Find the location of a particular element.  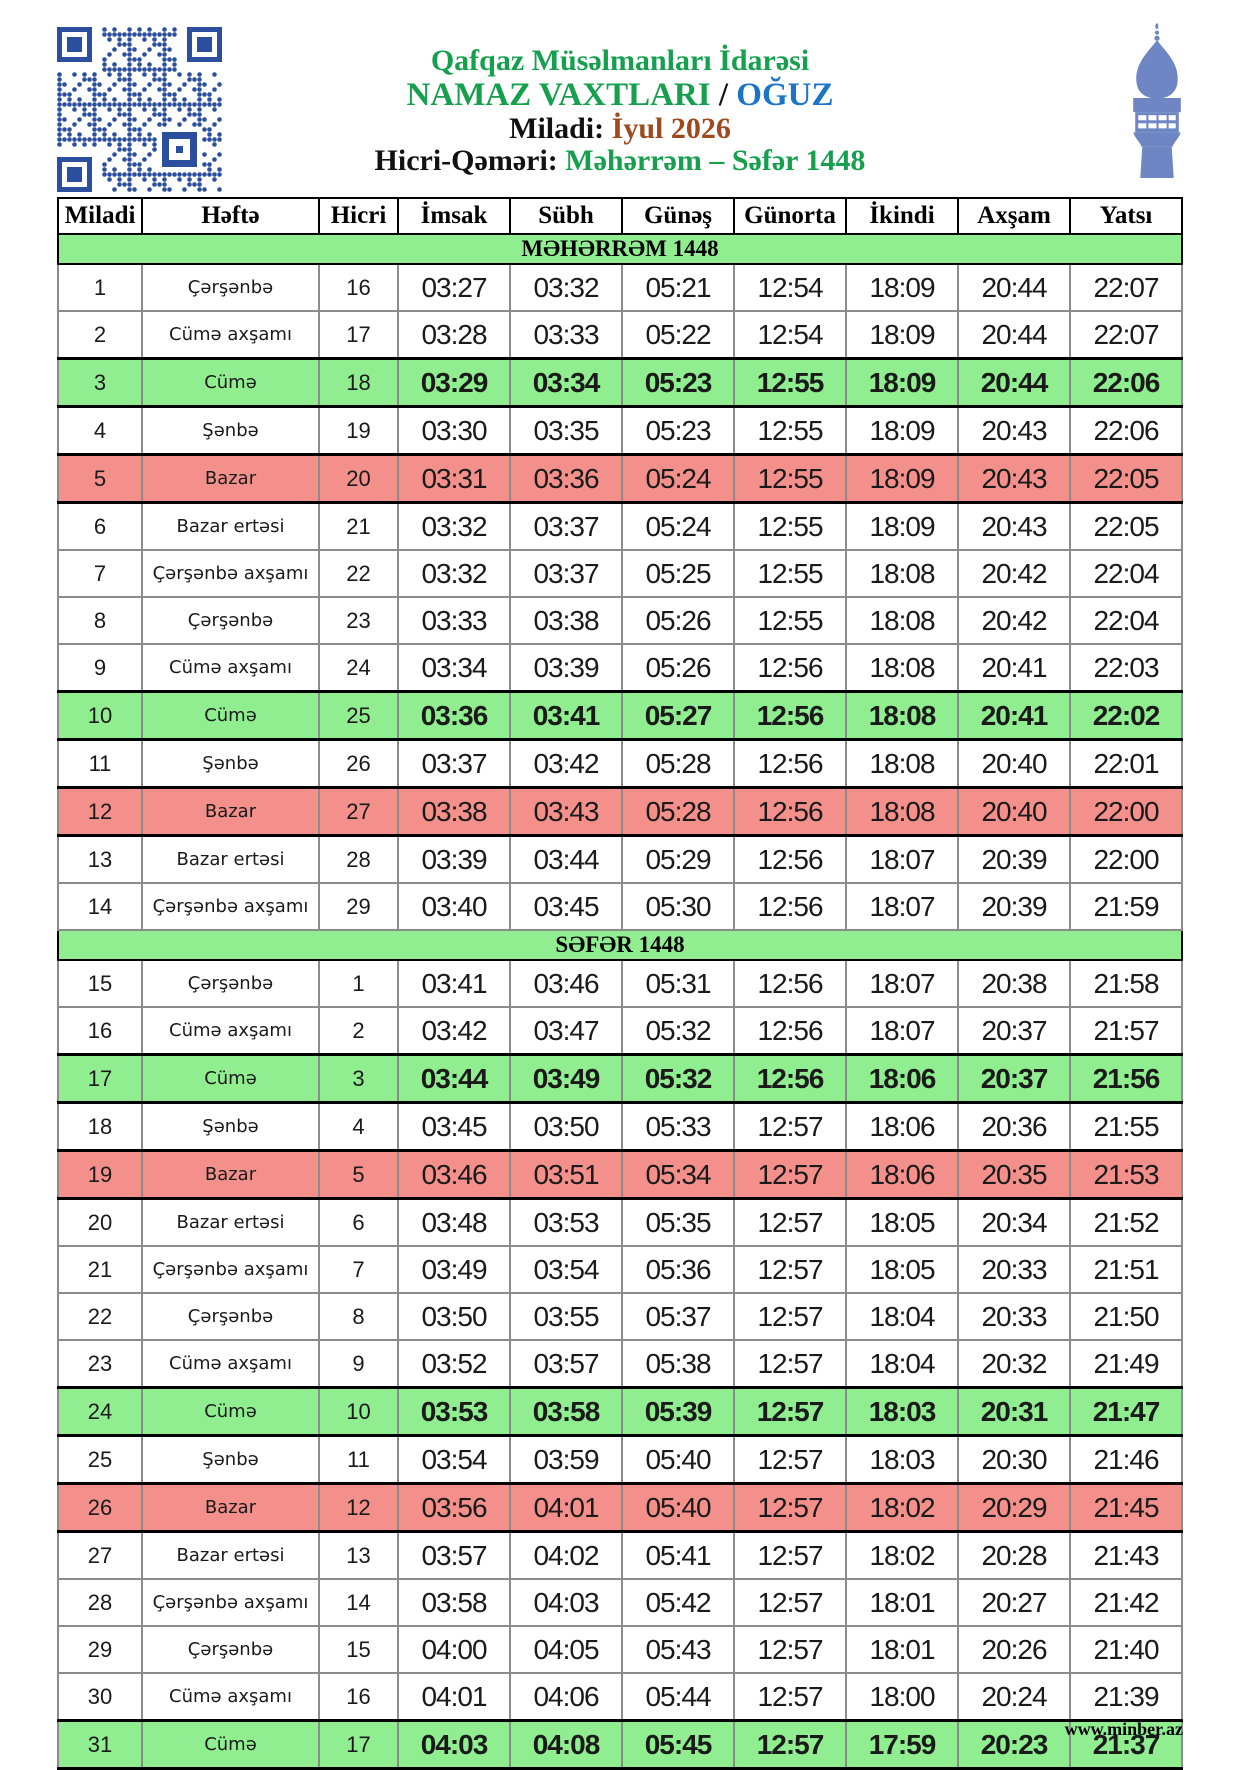

cell-miladi-day: 15 is located at coordinates (100, 983).